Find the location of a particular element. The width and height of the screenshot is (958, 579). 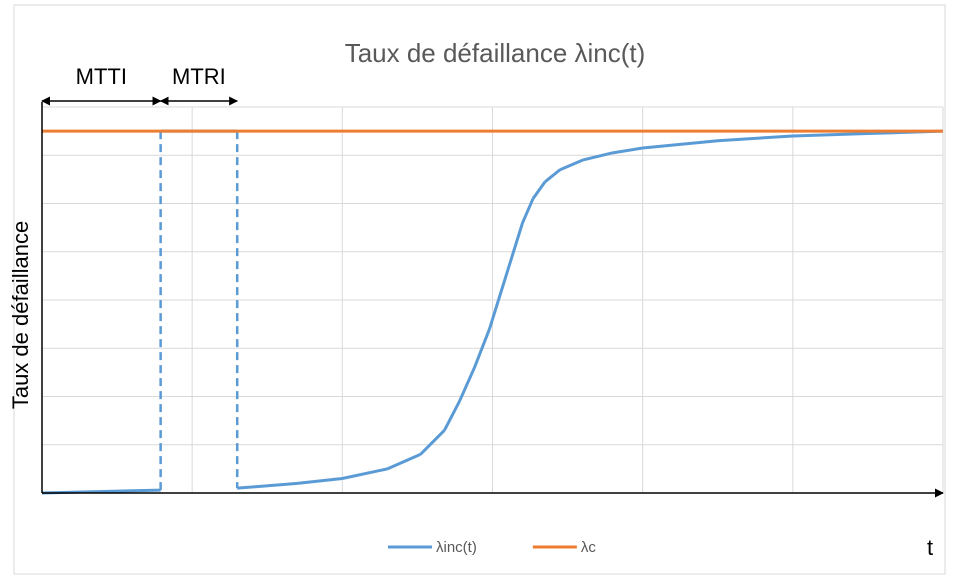

annotation: MTRI is located at coordinates (199, 76).